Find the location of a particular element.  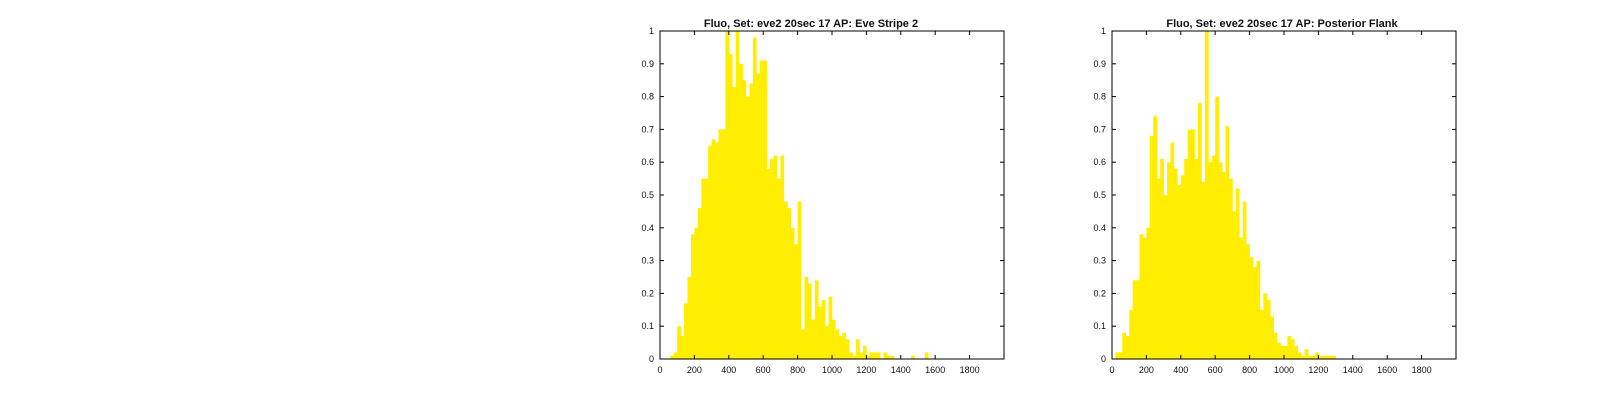

x-tick-label: 1000 is located at coordinates (1284, 370).